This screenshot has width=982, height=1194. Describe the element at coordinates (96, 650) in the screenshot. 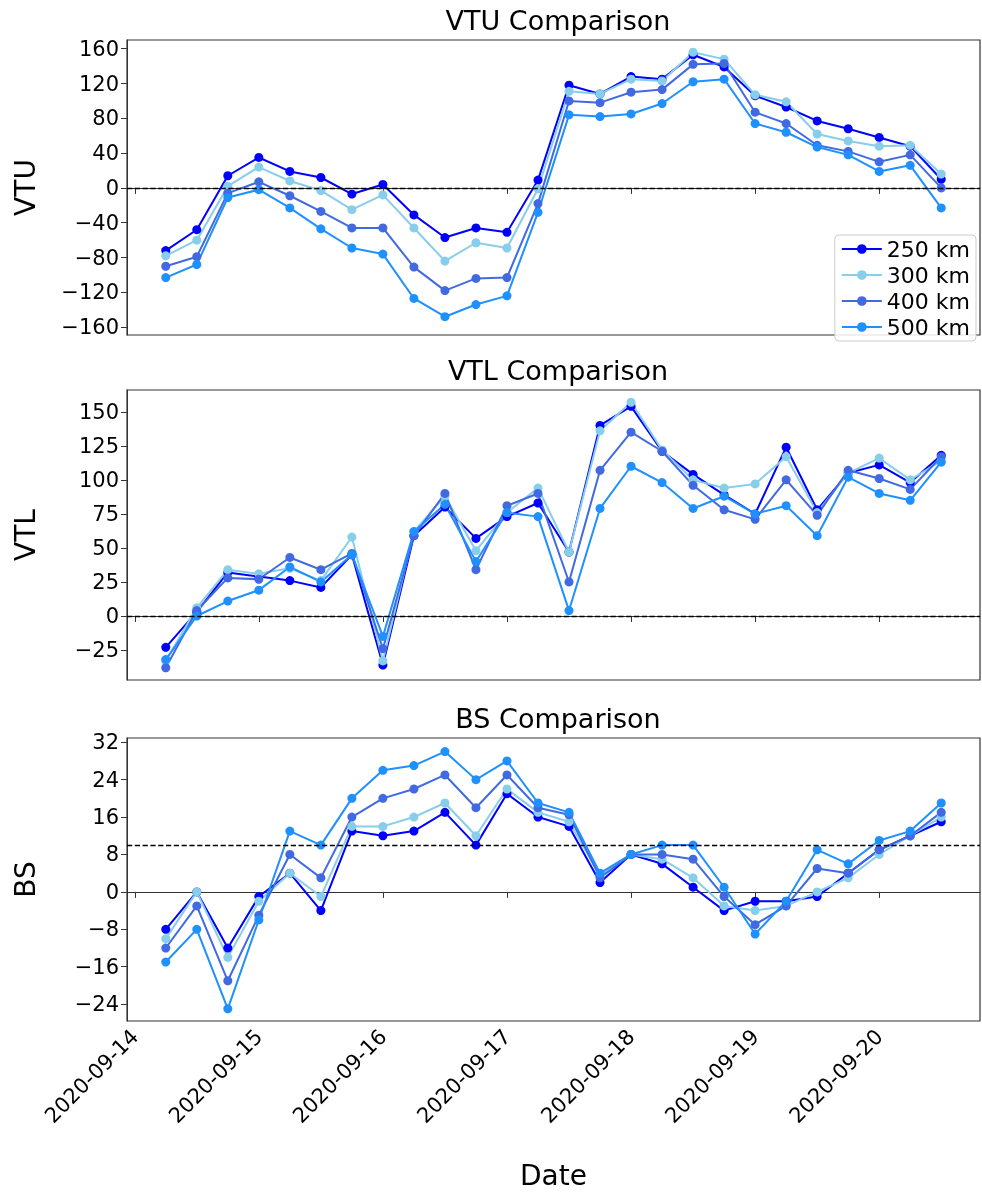

I see `y-tick-label: −25` at that location.